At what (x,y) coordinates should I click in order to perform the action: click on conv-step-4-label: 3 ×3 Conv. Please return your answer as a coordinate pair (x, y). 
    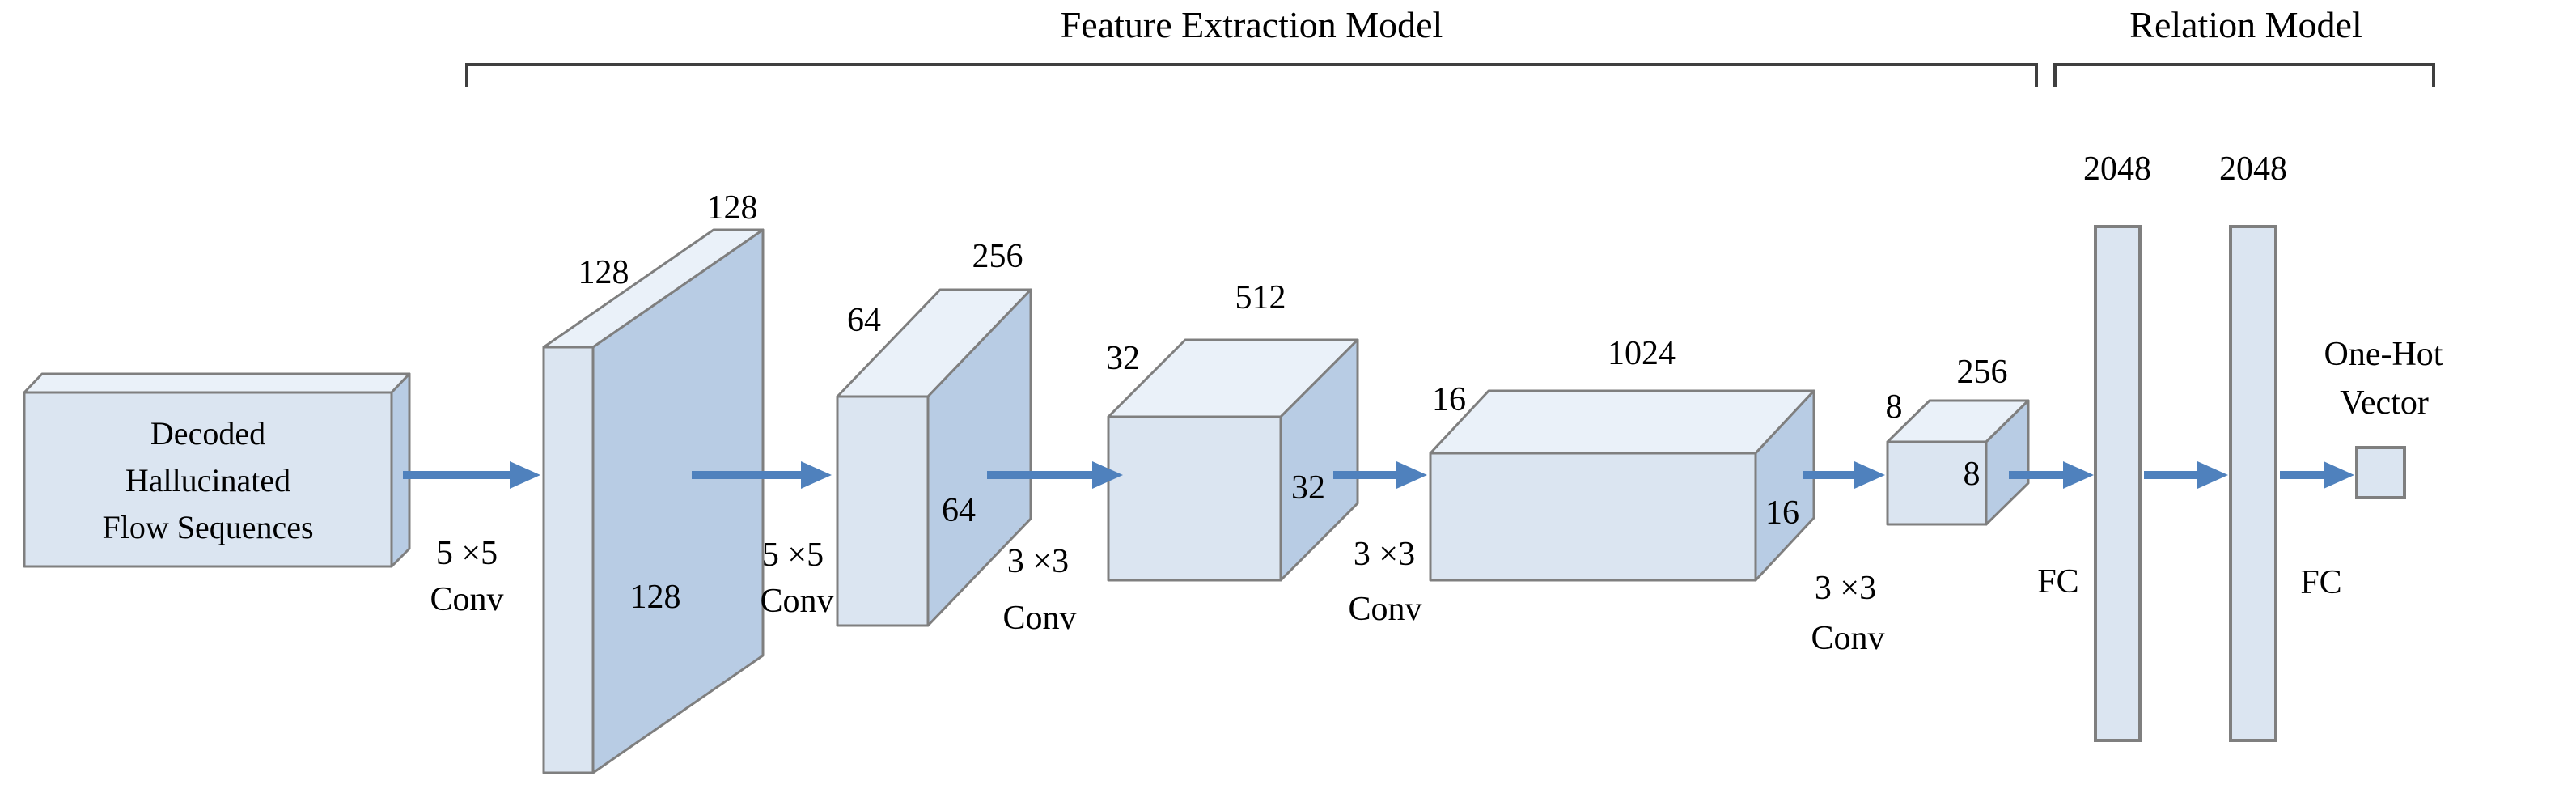
    Looking at the image, I should click on (1384, 582).